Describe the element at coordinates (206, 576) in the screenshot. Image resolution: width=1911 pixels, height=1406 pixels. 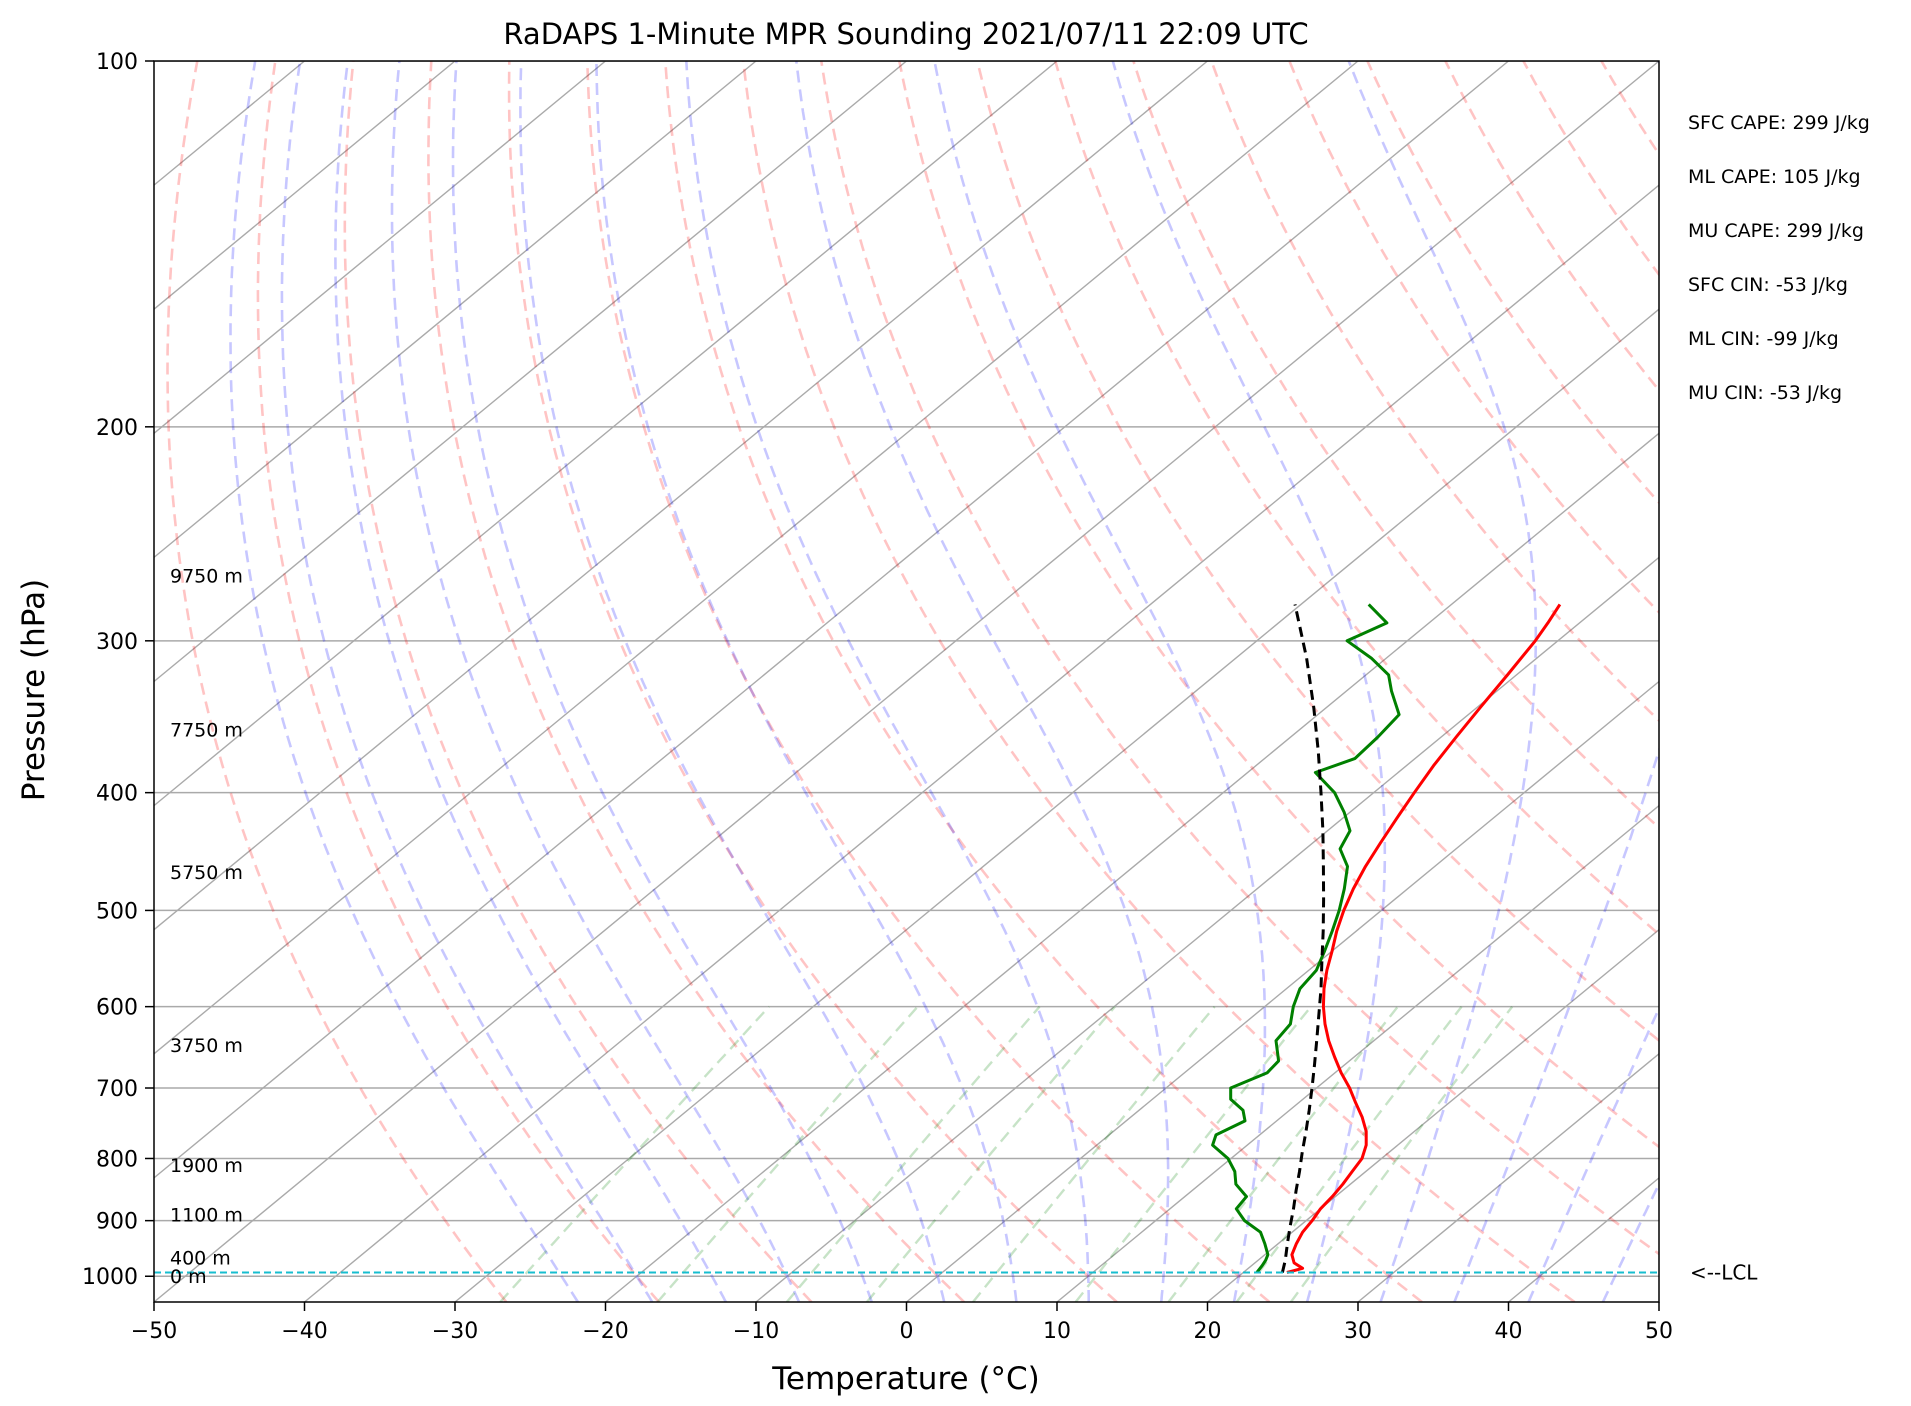
I see `height-label: 9750 m` at that location.